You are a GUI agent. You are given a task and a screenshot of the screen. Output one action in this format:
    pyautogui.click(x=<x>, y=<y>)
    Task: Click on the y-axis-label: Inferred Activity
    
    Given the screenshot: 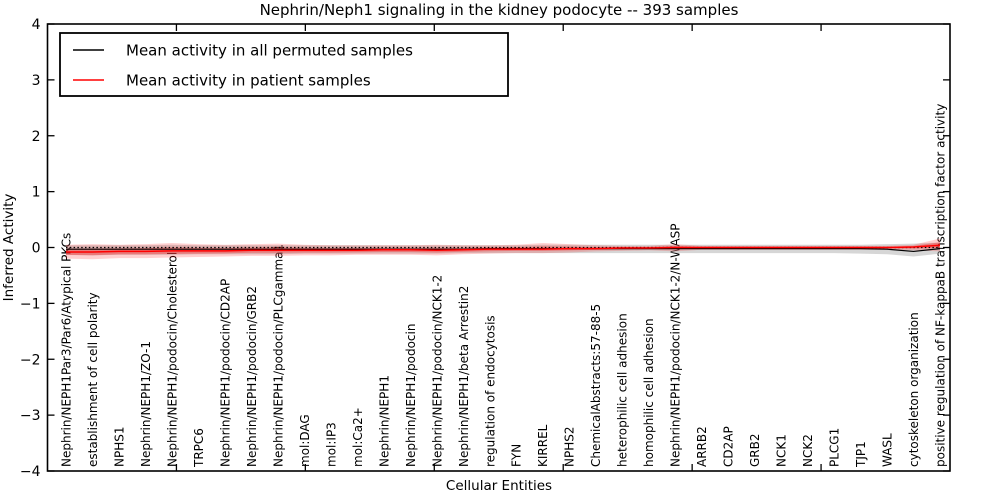 What is the action you would take?
    pyautogui.click(x=9, y=248)
    